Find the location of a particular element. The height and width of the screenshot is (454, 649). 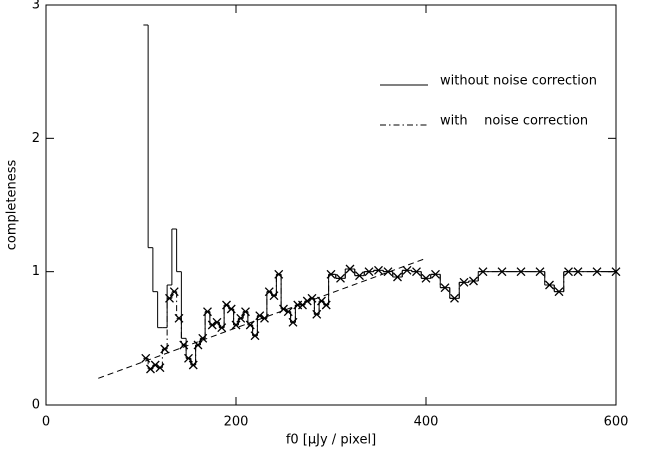

legend-label: without noise correction is located at coordinates (518, 81).